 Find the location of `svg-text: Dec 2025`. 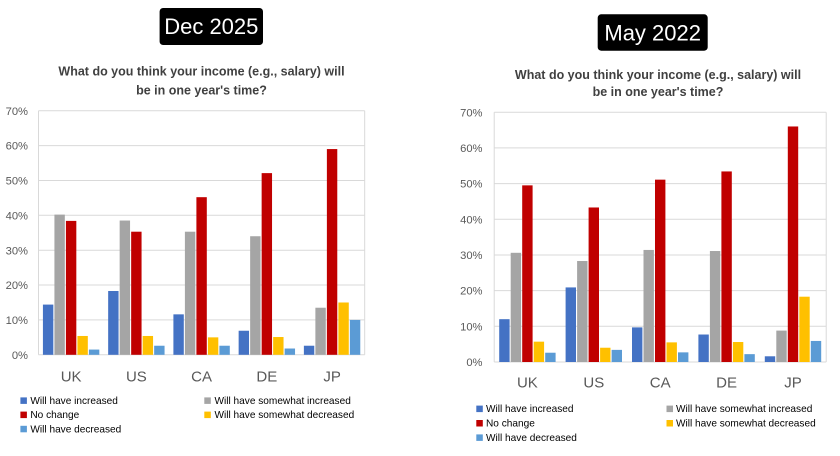

svg-text: Dec 2025 is located at coordinates (211, 26).